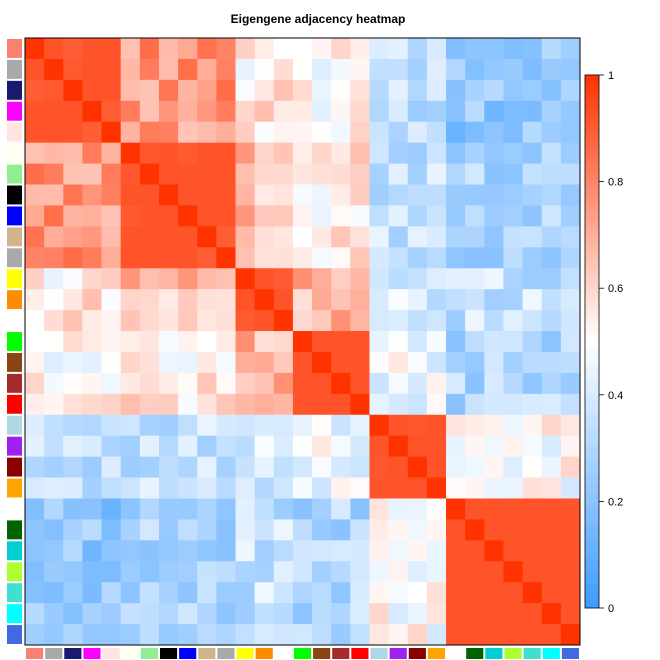 This screenshot has height=660, width=660. What do you see at coordinates (615, 396) in the screenshot?
I see `legend-tick-label: 0.4` at bounding box center [615, 396].